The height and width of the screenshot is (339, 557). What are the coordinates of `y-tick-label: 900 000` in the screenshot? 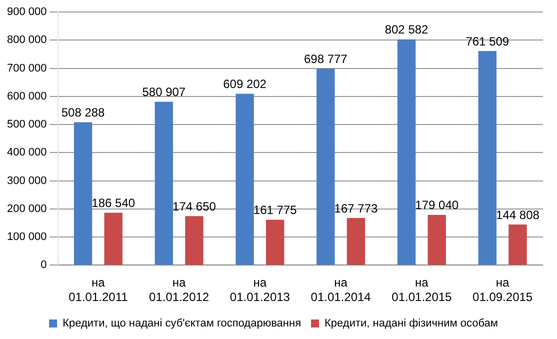 It's located at (26, 12).